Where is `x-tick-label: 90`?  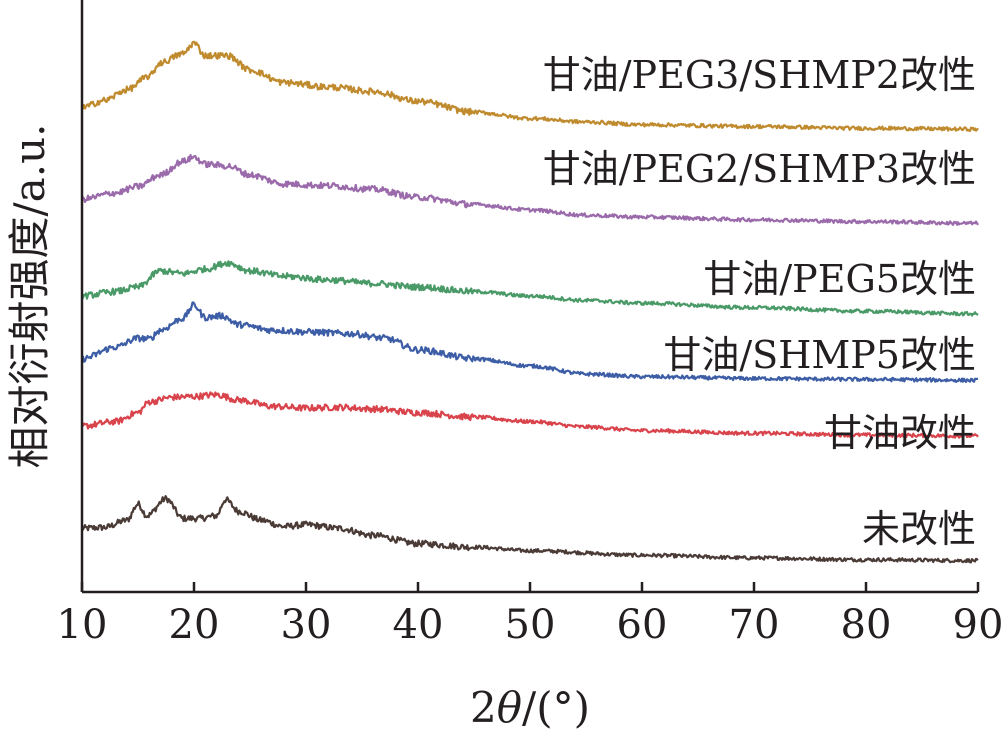 x-tick-label: 90 is located at coordinates (978, 625).